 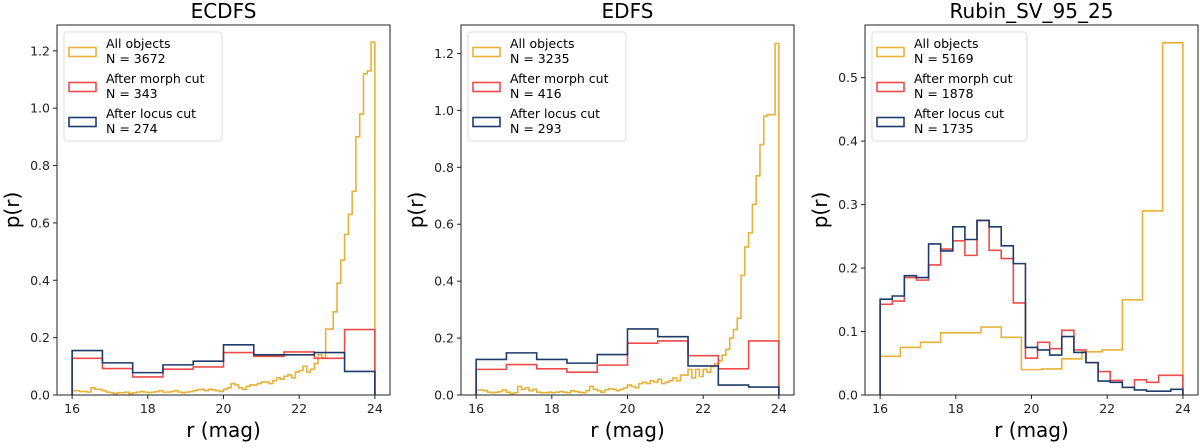 I want to click on legend-count: N = 5169, so click(x=944, y=58).